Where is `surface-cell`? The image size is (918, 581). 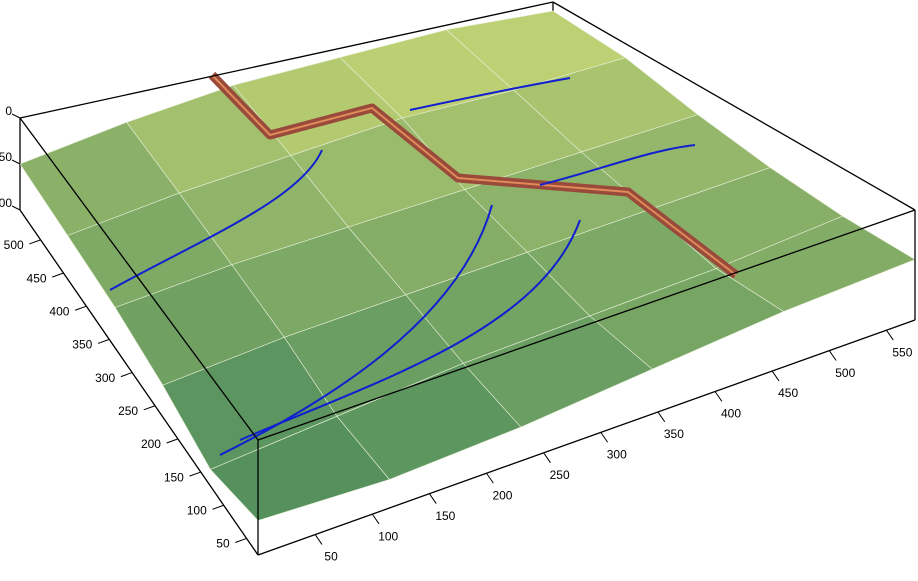 surface-cell is located at coordinates (299, 468).